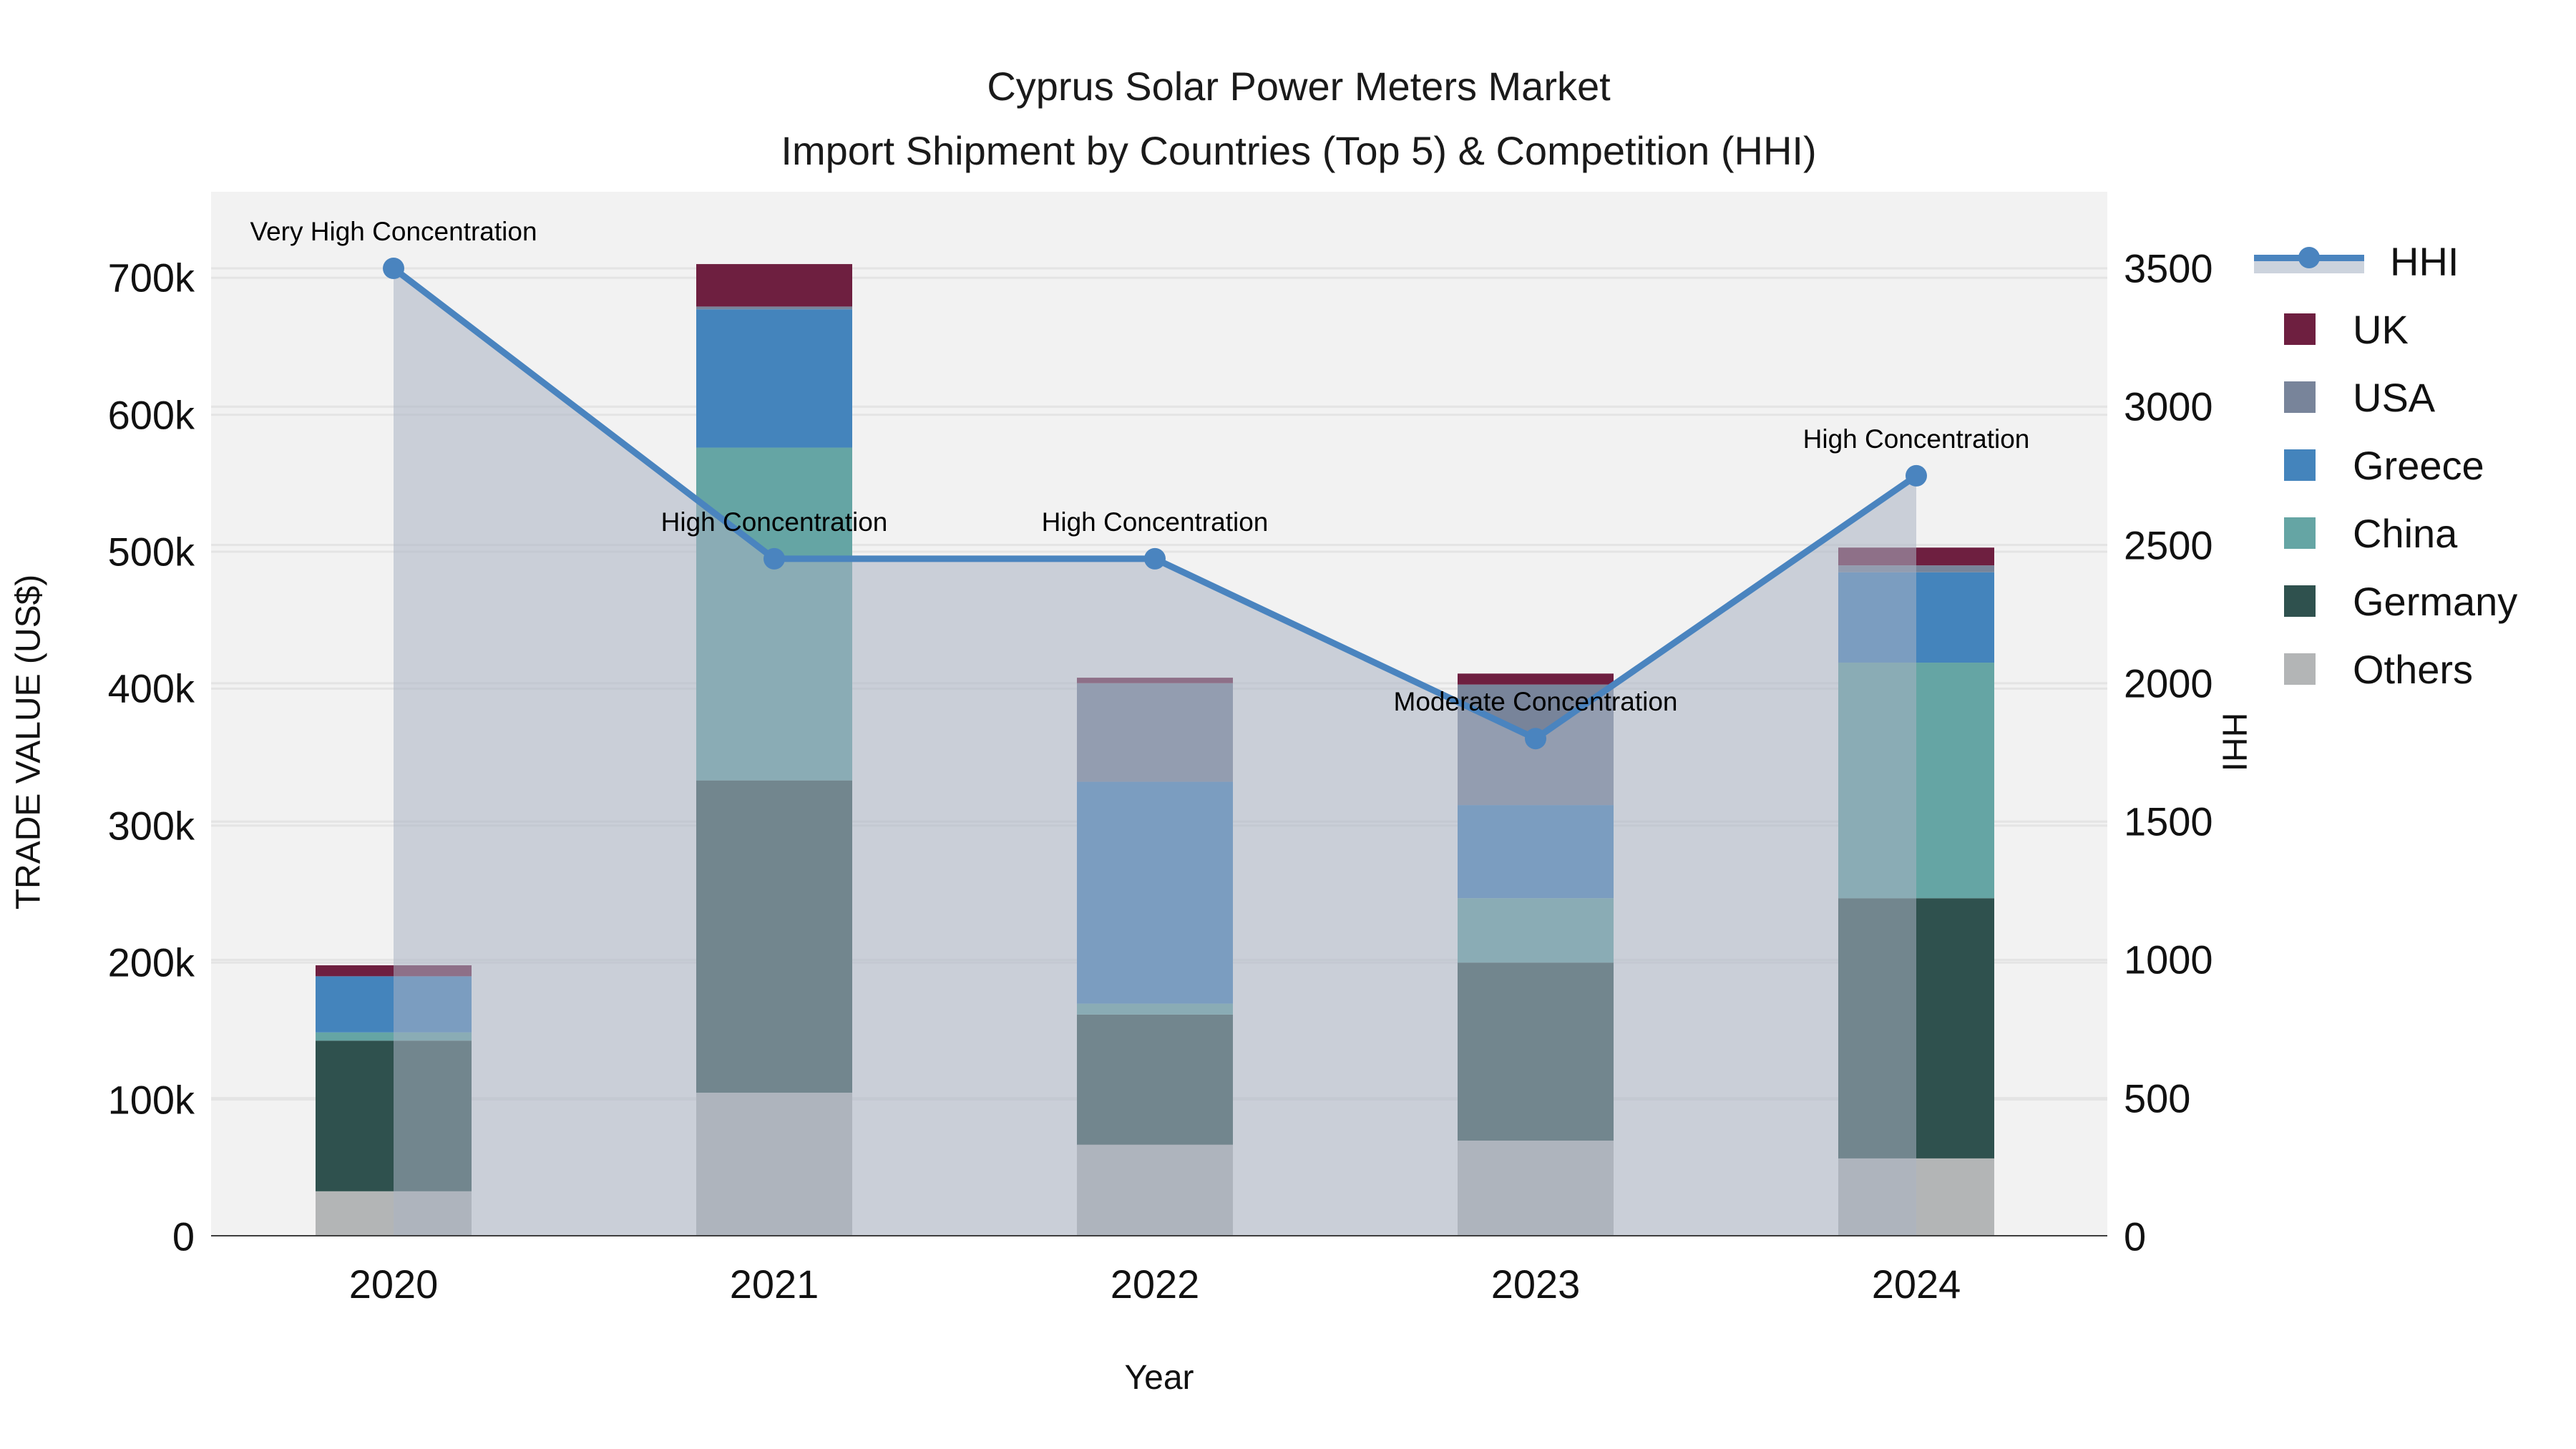 This screenshot has height=1449, width=2576. I want to click on y-axis-left-title: TRADE VALUE (US$), so click(28, 742).